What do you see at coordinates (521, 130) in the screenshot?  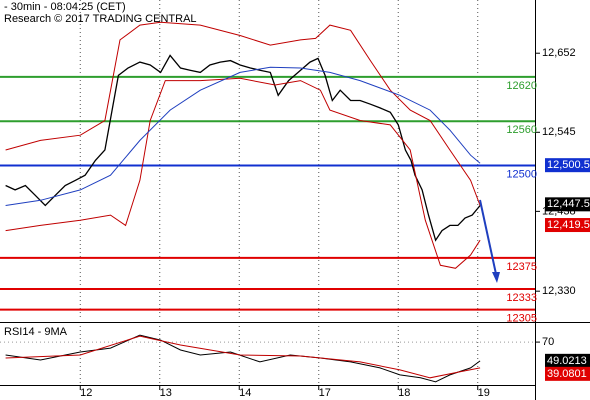 I see `level-label: 12560` at bounding box center [521, 130].